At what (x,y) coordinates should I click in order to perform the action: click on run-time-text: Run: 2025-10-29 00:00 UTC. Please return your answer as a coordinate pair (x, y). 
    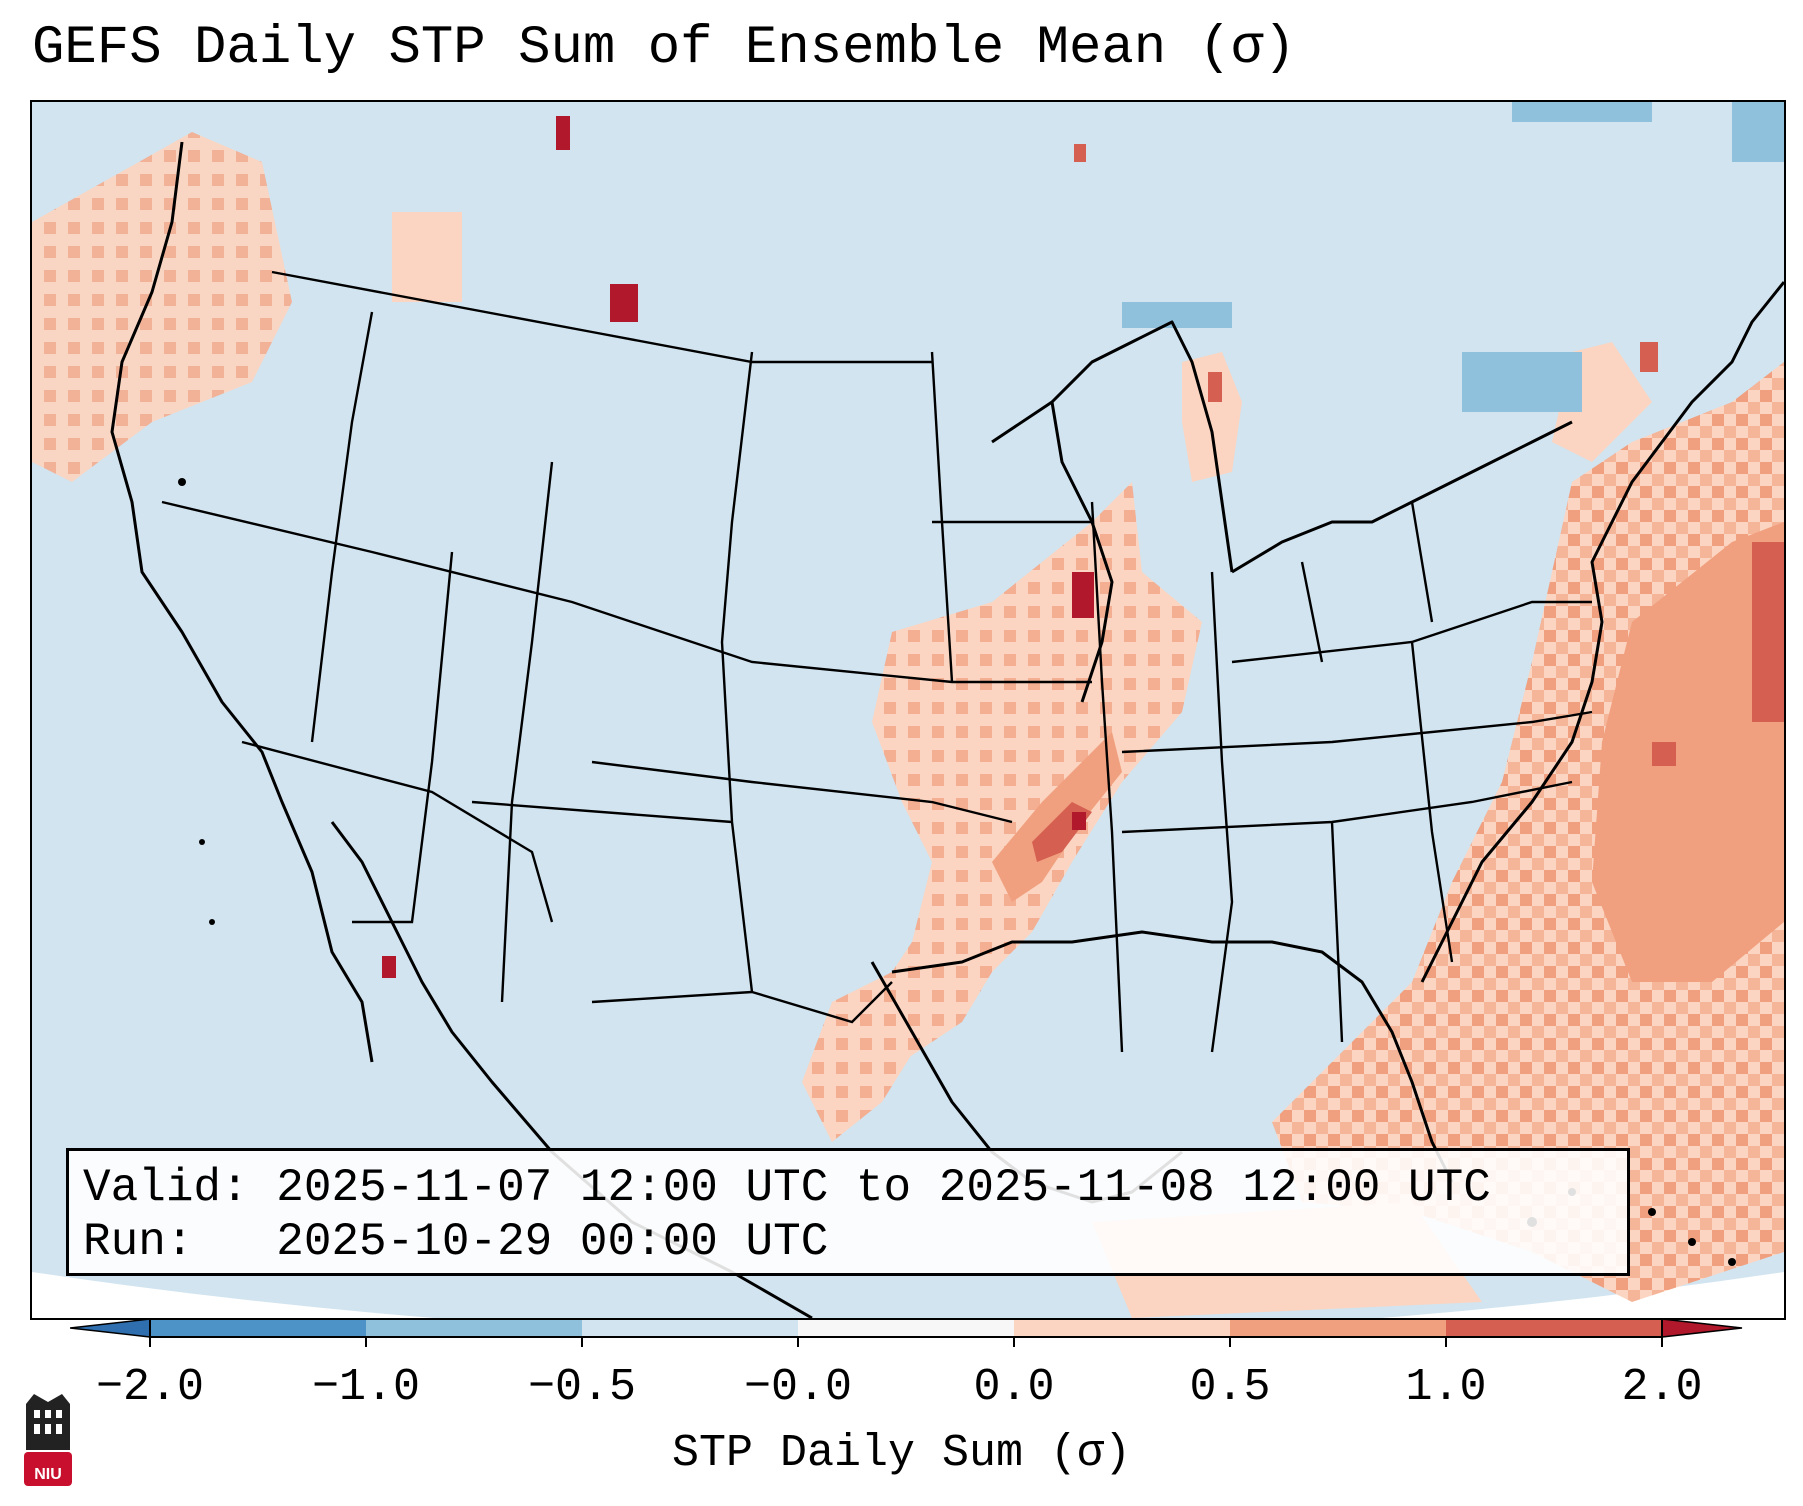
    Looking at the image, I should click on (456, 1242).